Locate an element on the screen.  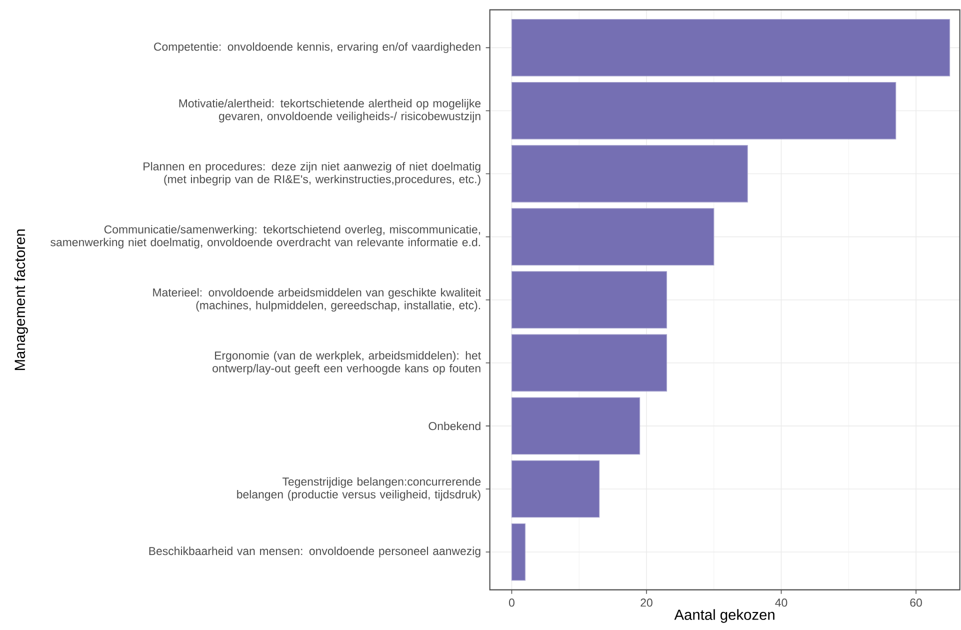
x-tick-label: 20 is located at coordinates (646, 602).